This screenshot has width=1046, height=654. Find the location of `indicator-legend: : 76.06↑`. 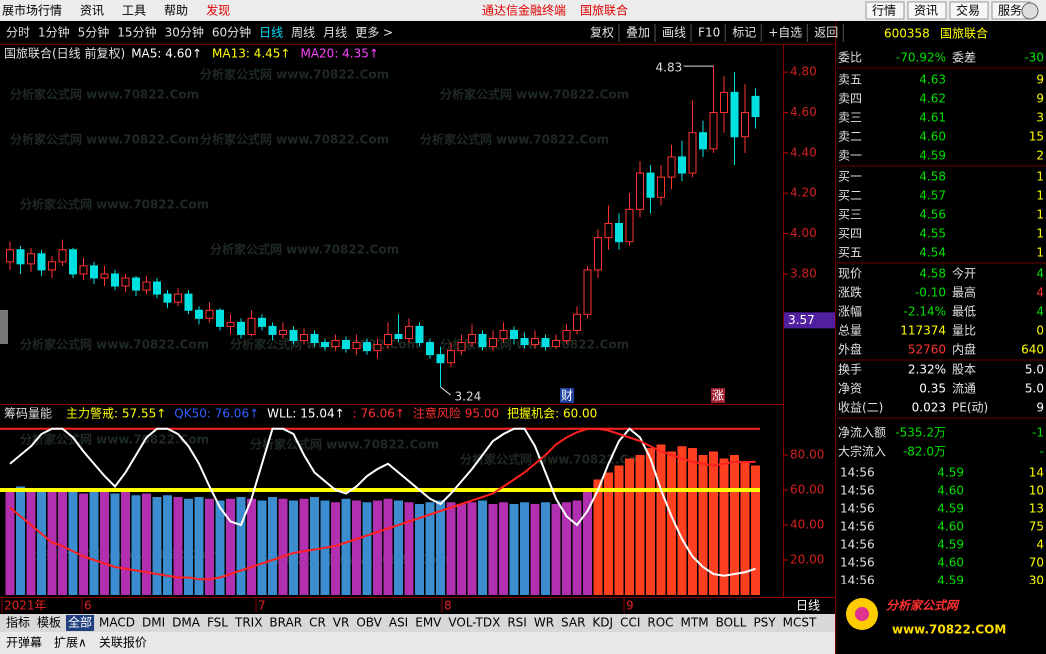

indicator-legend: : 76.06↑ is located at coordinates (379, 414).